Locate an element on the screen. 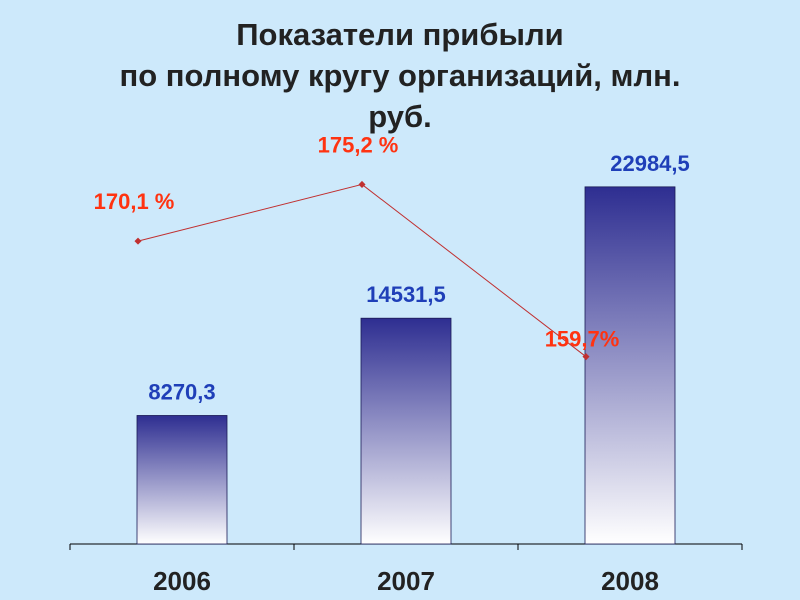 The width and height of the screenshot is (800, 600). x-tick-label-2007: 2007 is located at coordinates (406, 581).